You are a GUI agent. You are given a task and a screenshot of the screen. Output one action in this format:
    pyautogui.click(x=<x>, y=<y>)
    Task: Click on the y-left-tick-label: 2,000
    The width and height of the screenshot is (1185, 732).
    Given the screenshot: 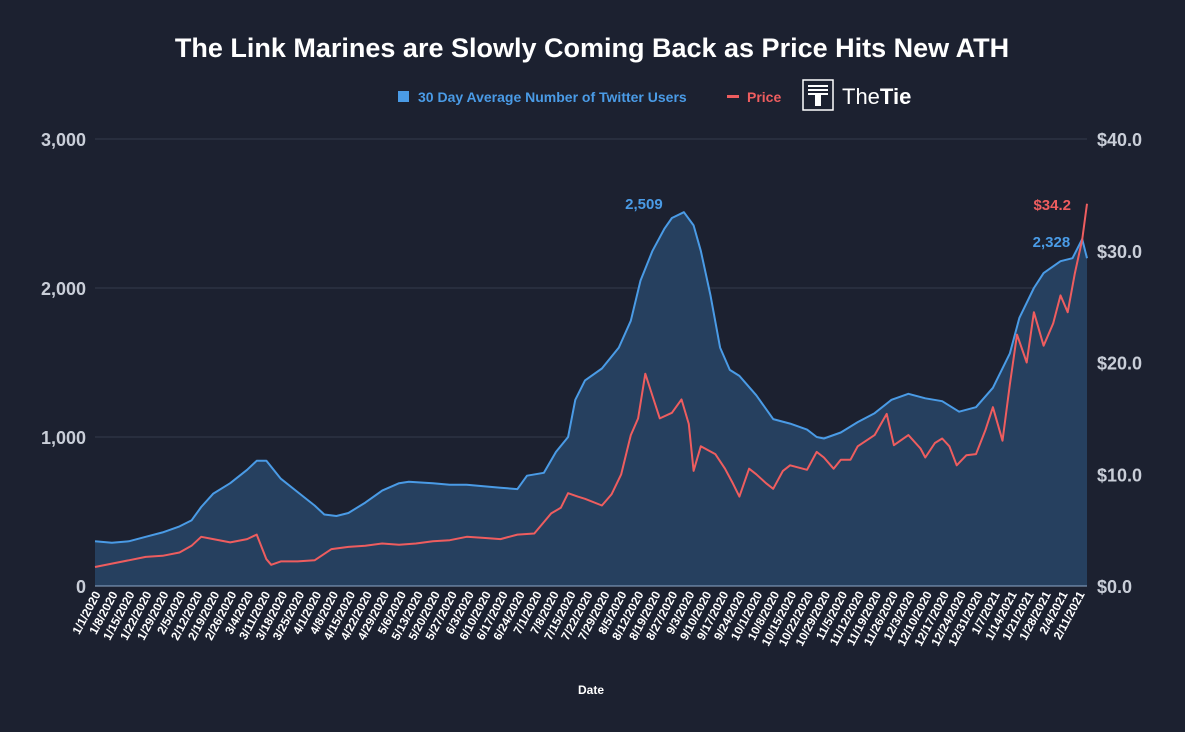 What is the action you would take?
    pyautogui.click(x=63, y=289)
    